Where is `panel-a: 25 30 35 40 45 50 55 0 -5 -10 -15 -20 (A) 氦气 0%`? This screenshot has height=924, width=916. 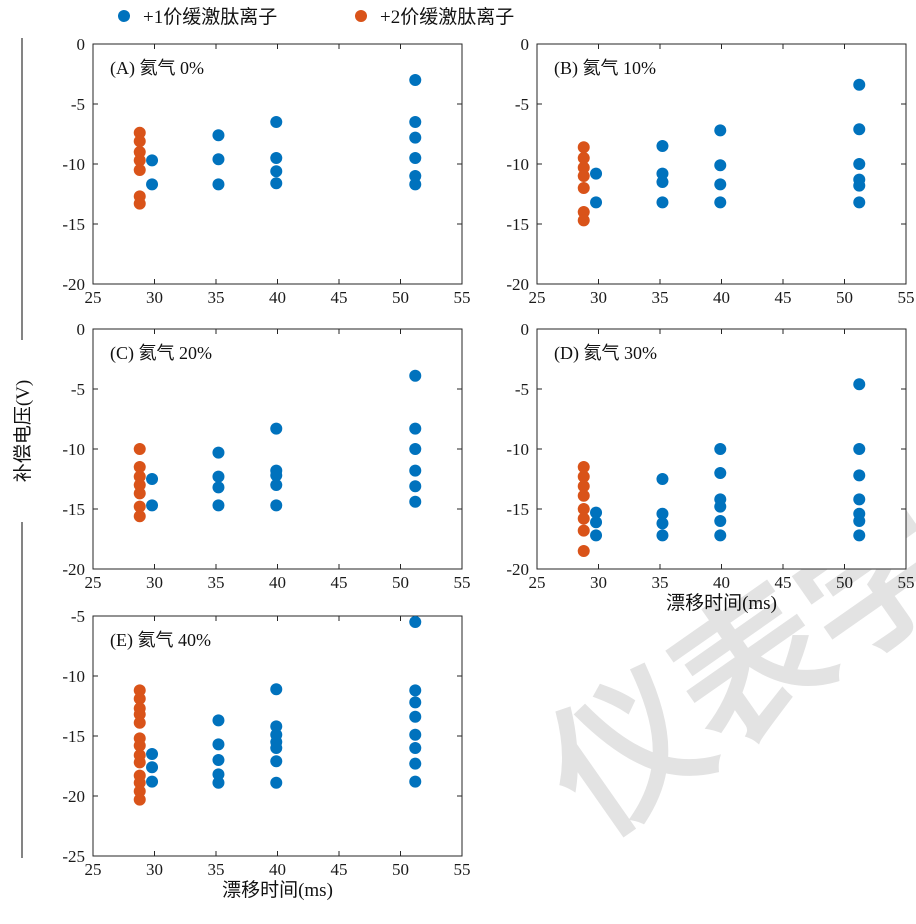
panel-a: 25 30 35 40 45 50 55 0 -5 -10 -15 -20 (A) 氦气 0% is located at coordinates (266, 171).